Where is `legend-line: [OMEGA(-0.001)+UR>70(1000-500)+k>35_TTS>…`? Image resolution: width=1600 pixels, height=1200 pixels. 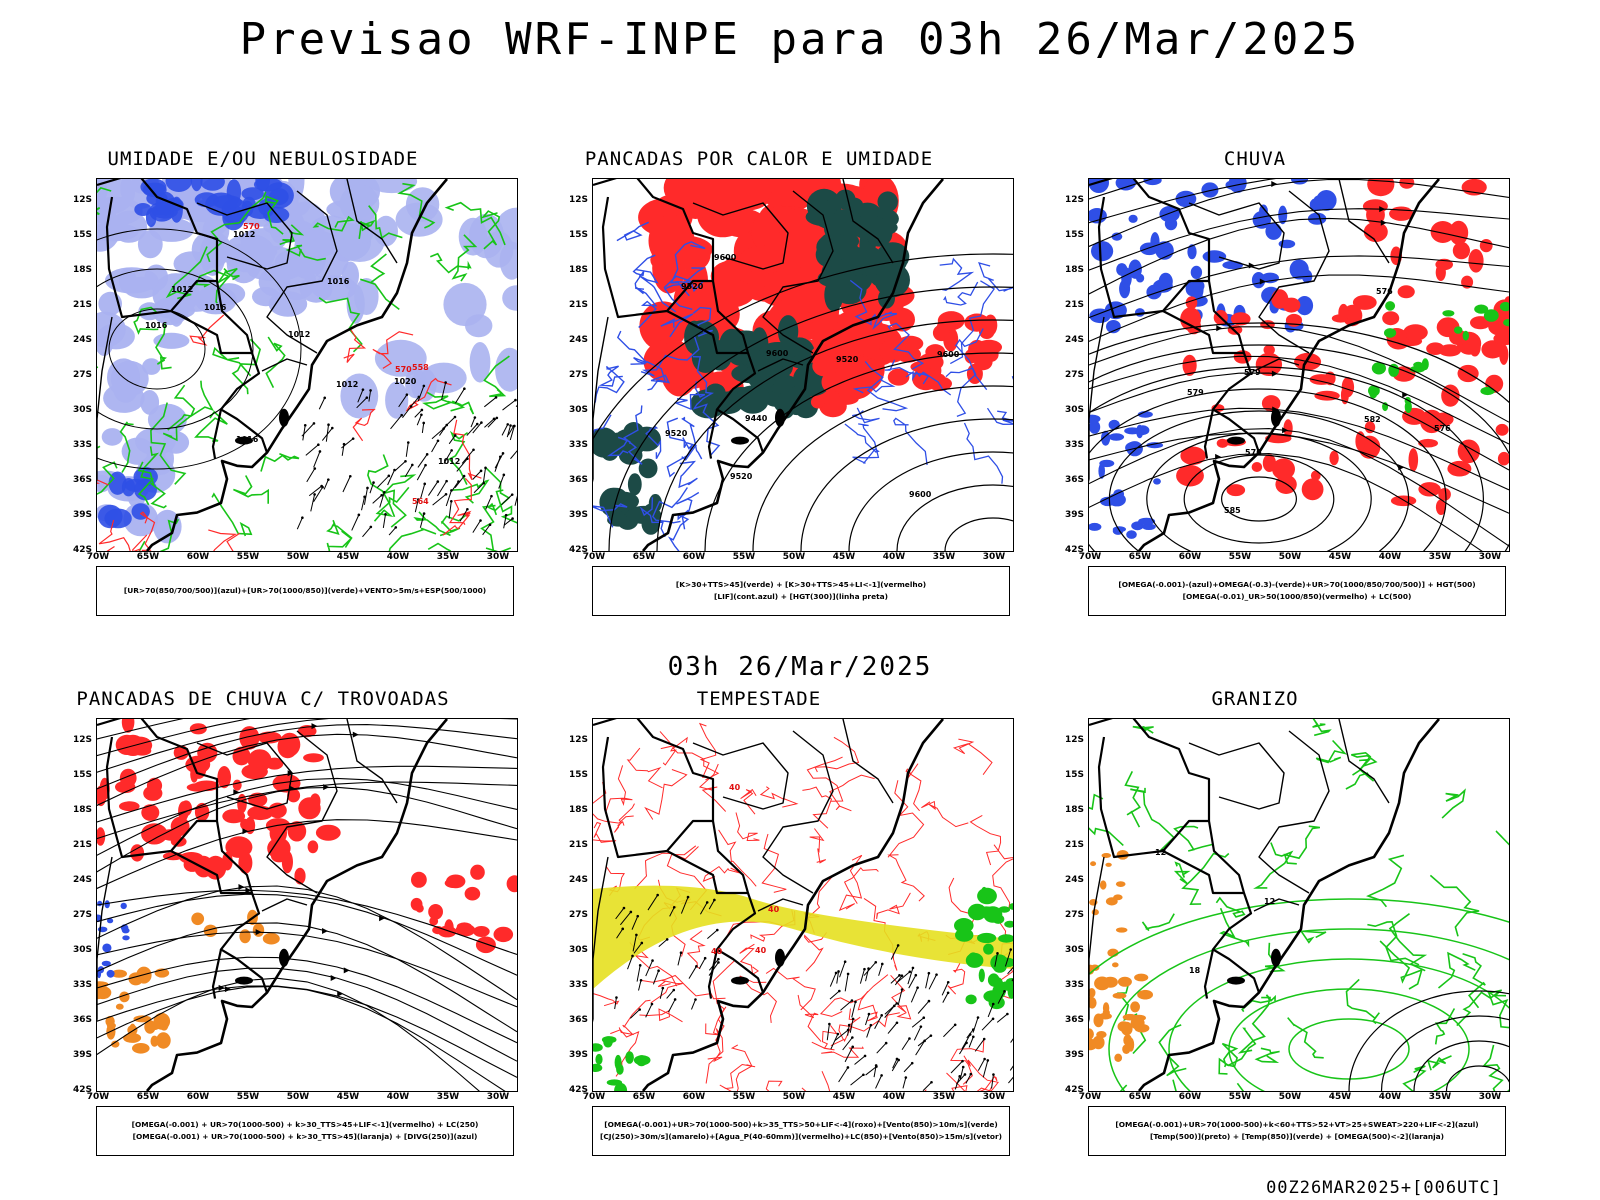 legend-line: [OMEGA(-0.001)+UR>70(1000-500)+k>35_TTS>… is located at coordinates (801, 1124).